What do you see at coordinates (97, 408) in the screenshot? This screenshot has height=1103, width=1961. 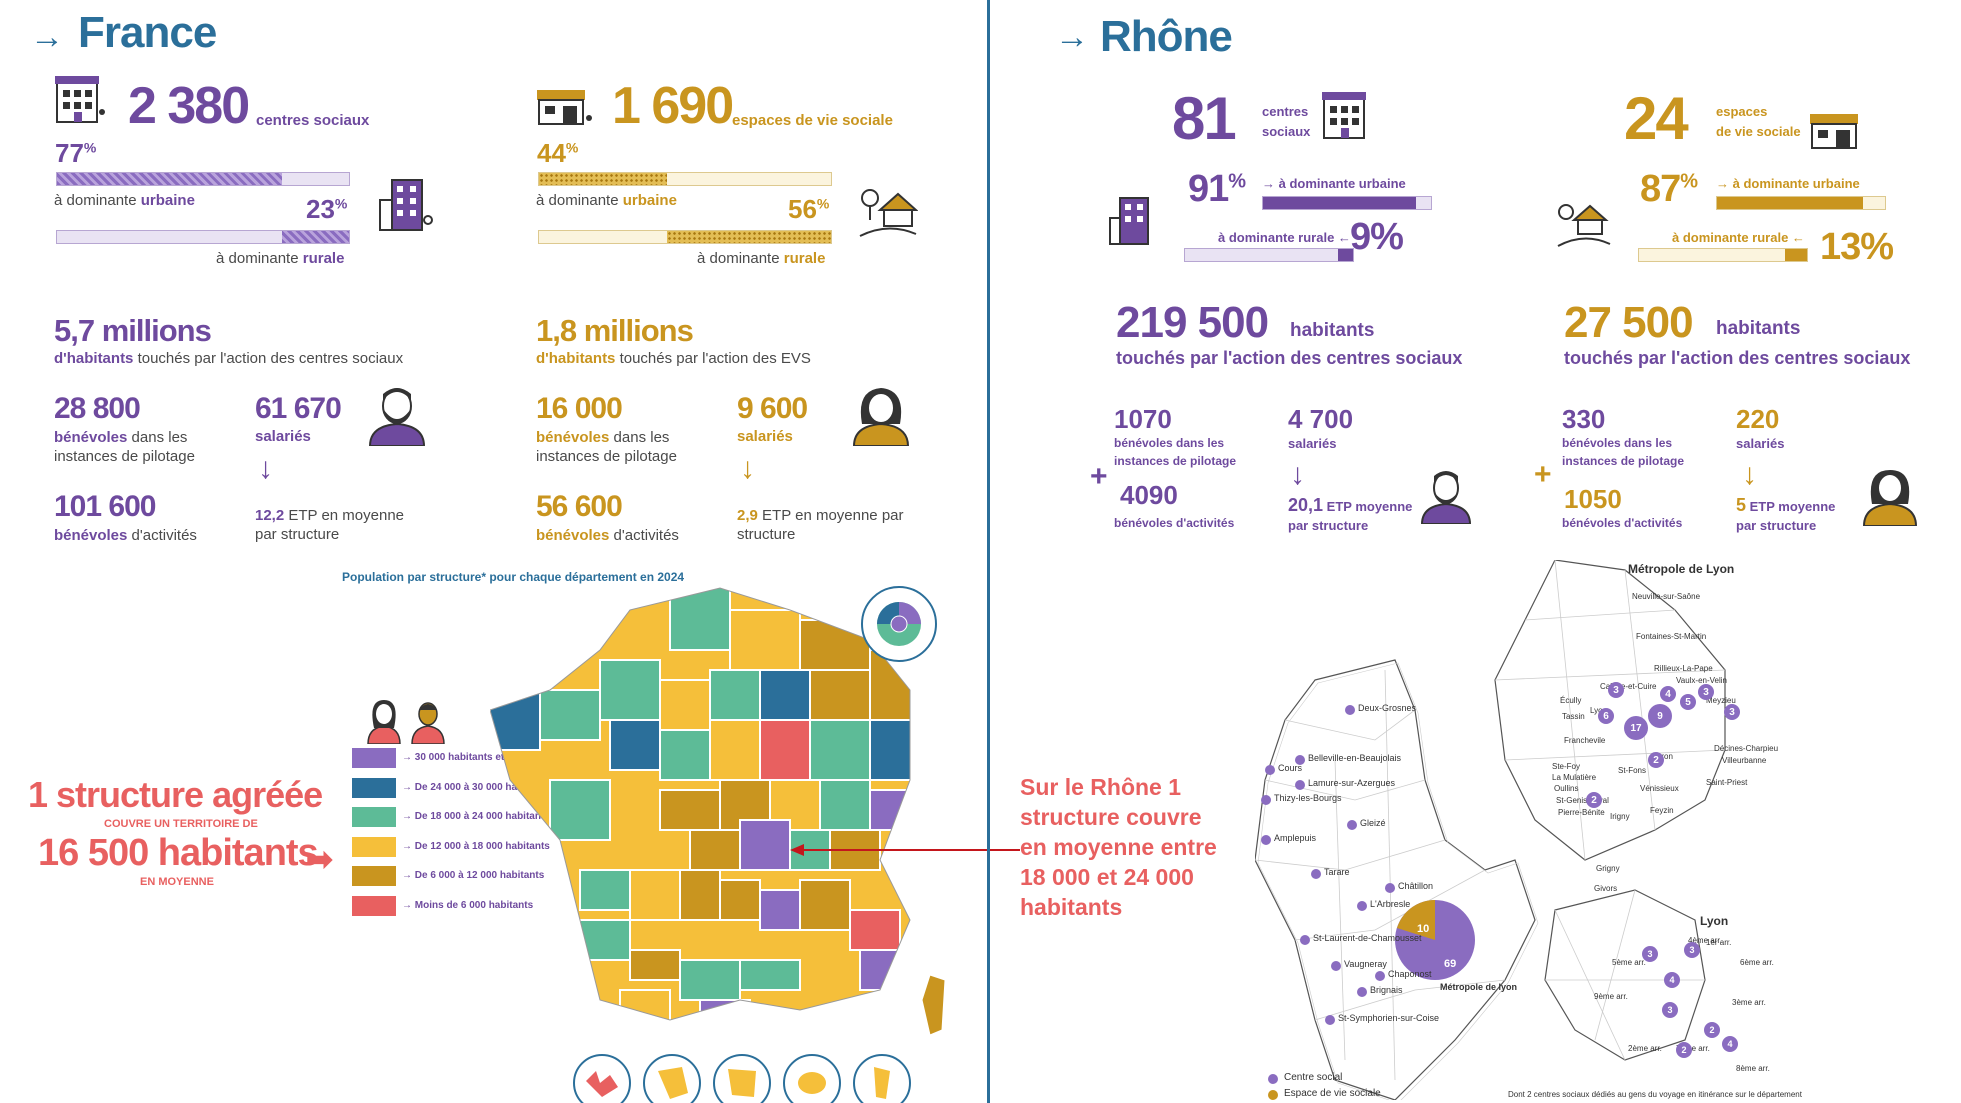 I see `fr-cs-benev: 28 800` at bounding box center [97, 408].